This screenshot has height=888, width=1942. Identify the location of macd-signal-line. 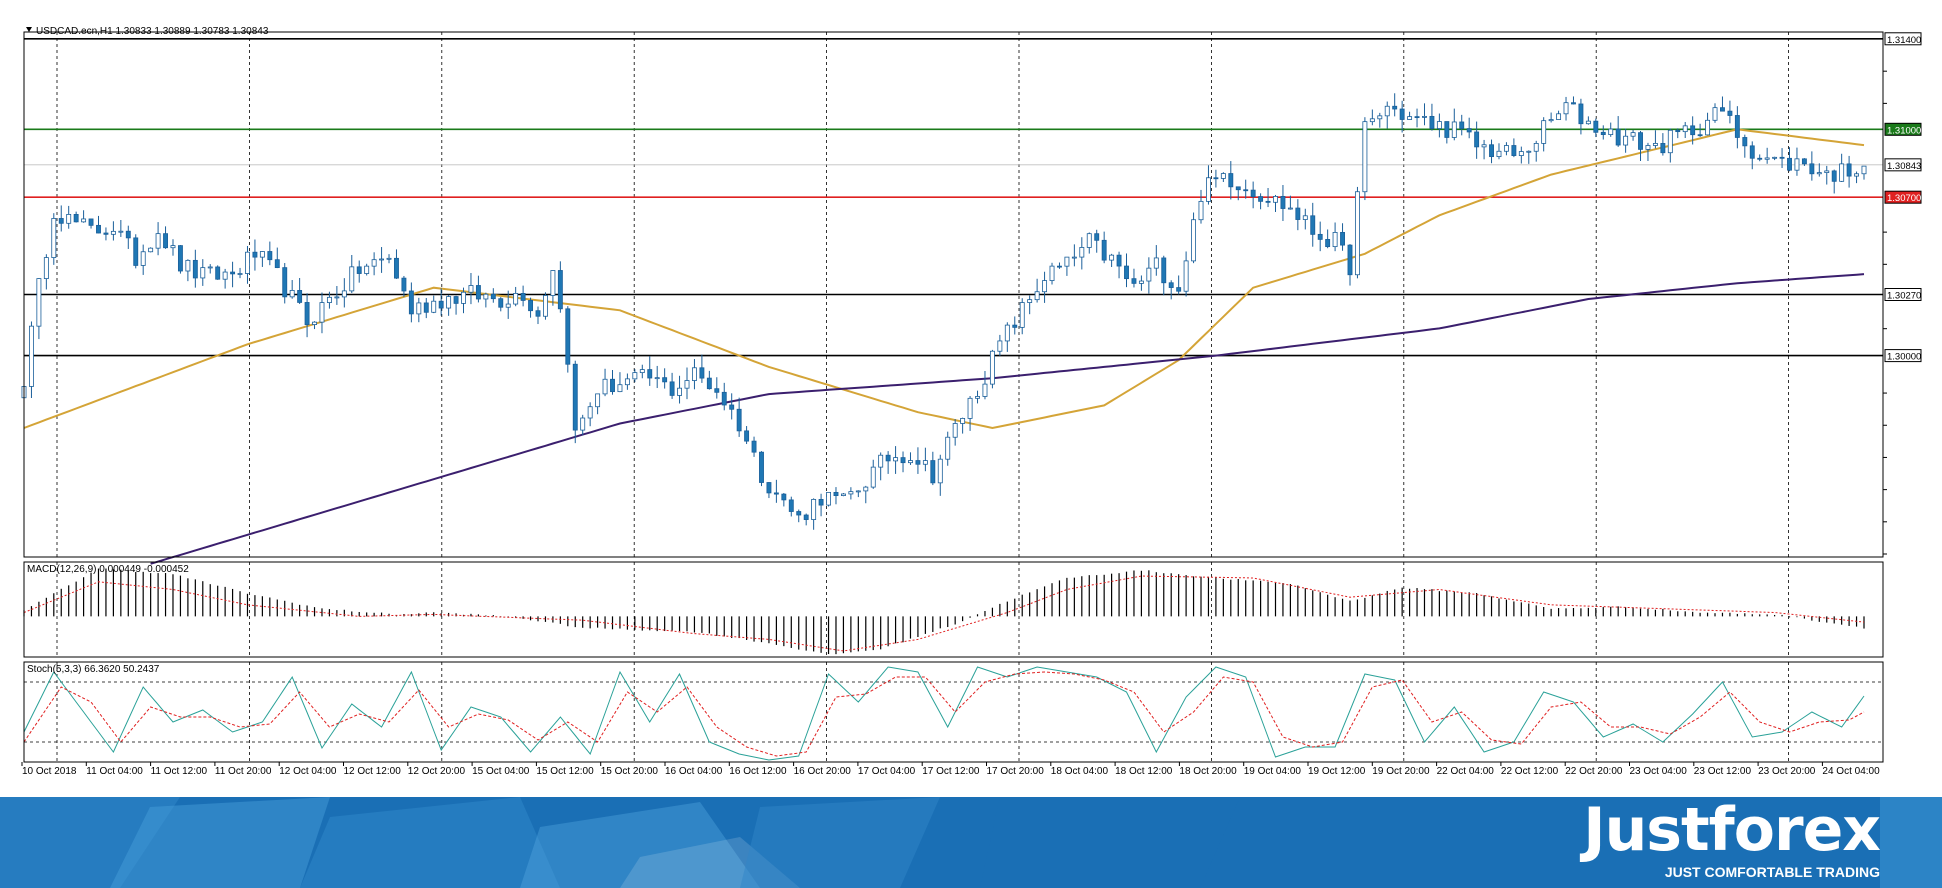
(944, 613).